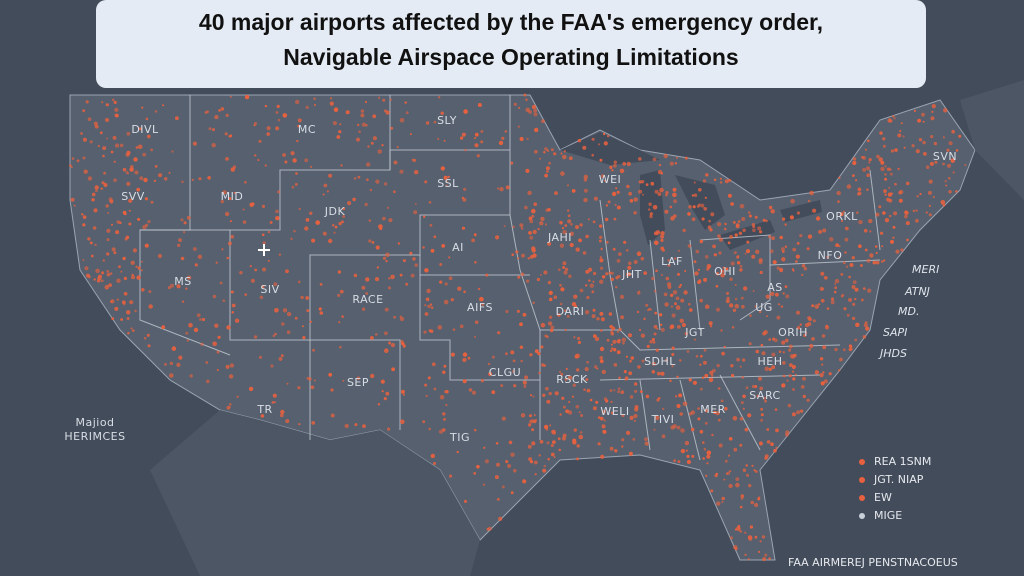 This screenshot has height=576, width=1024. Describe the element at coordinates (992, 140) in the screenshot. I see `canada` at that location.